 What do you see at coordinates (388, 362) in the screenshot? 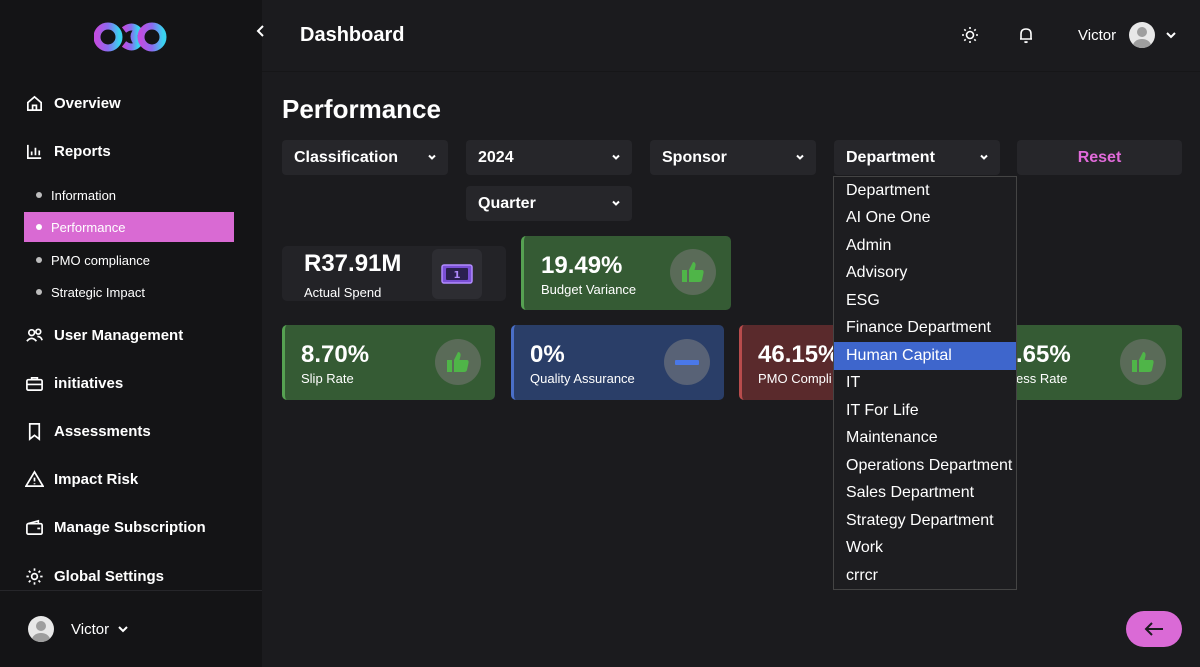
I see `slip-rate-card: 8.70% Slip Rate` at bounding box center [388, 362].